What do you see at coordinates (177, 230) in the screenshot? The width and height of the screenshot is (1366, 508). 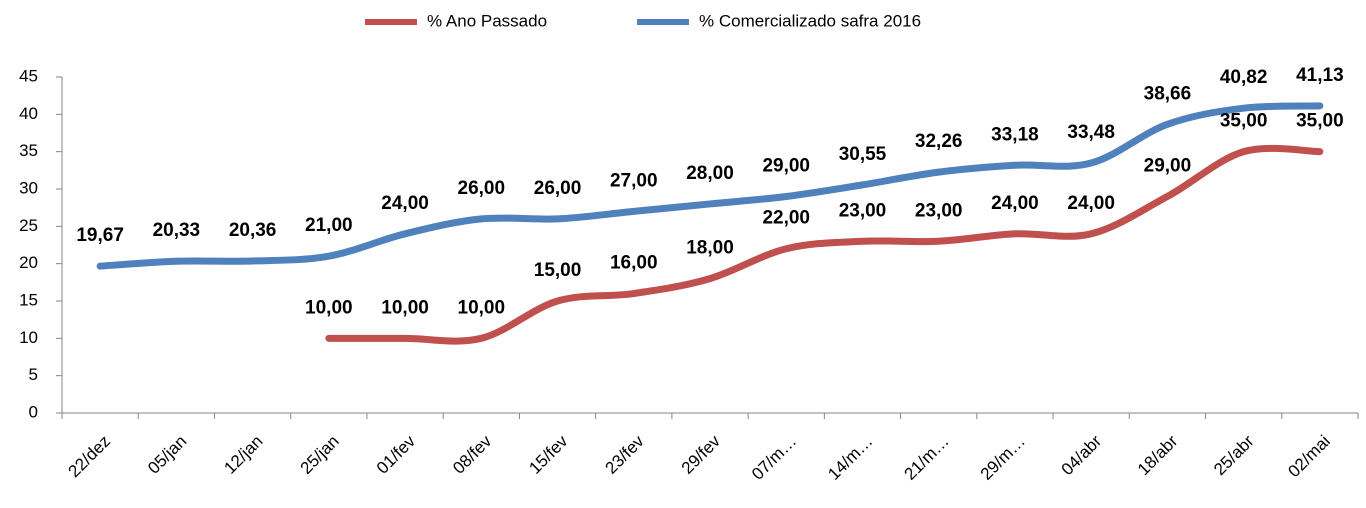 I see `data-label: 20,33` at bounding box center [177, 230].